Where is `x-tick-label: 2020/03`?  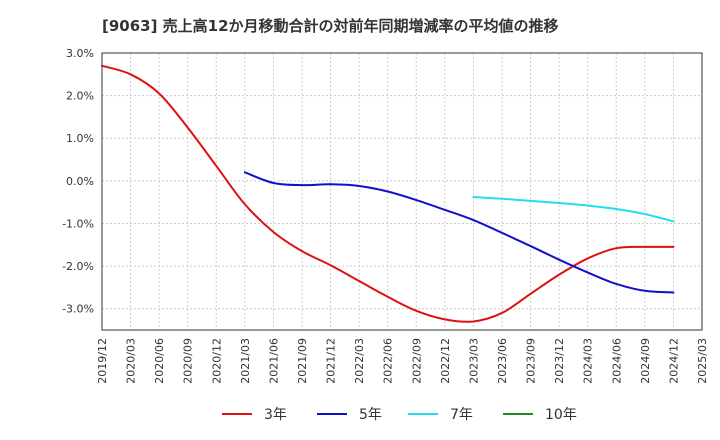
x-tick-label: 2020/03 is located at coordinates (131, 361).